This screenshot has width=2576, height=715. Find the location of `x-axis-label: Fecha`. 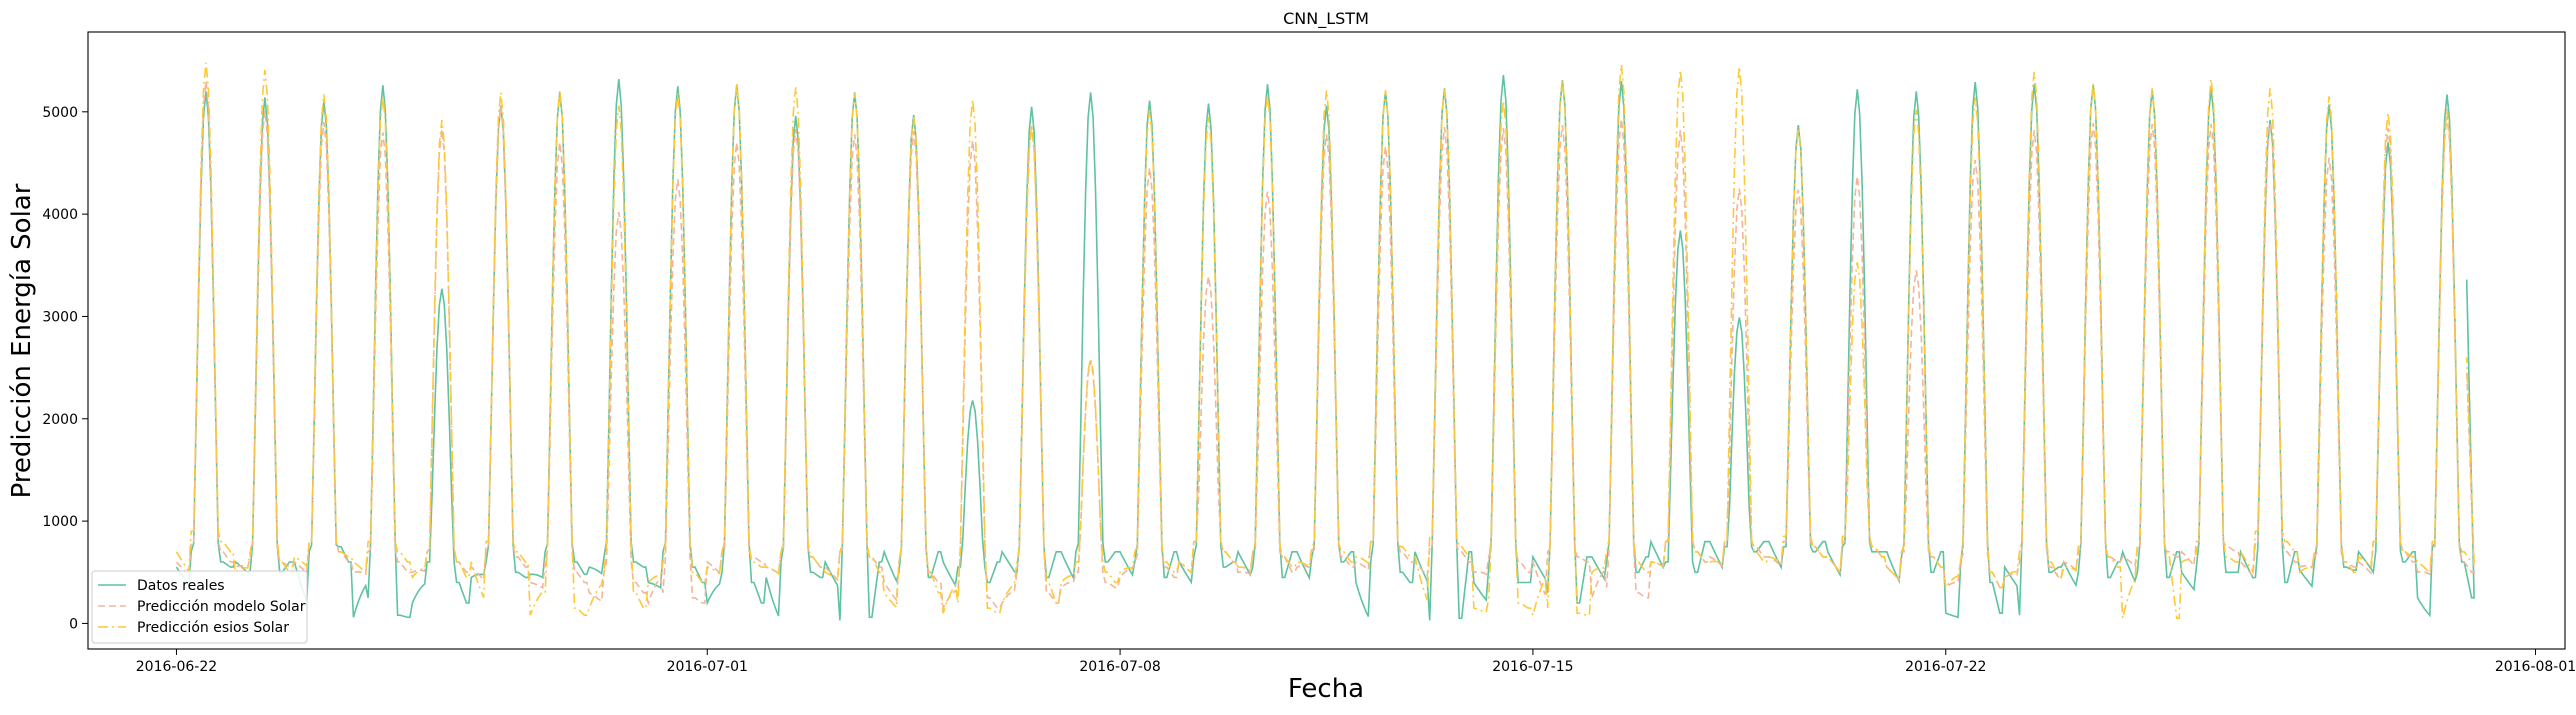

x-axis-label: Fecha is located at coordinates (1326, 689).